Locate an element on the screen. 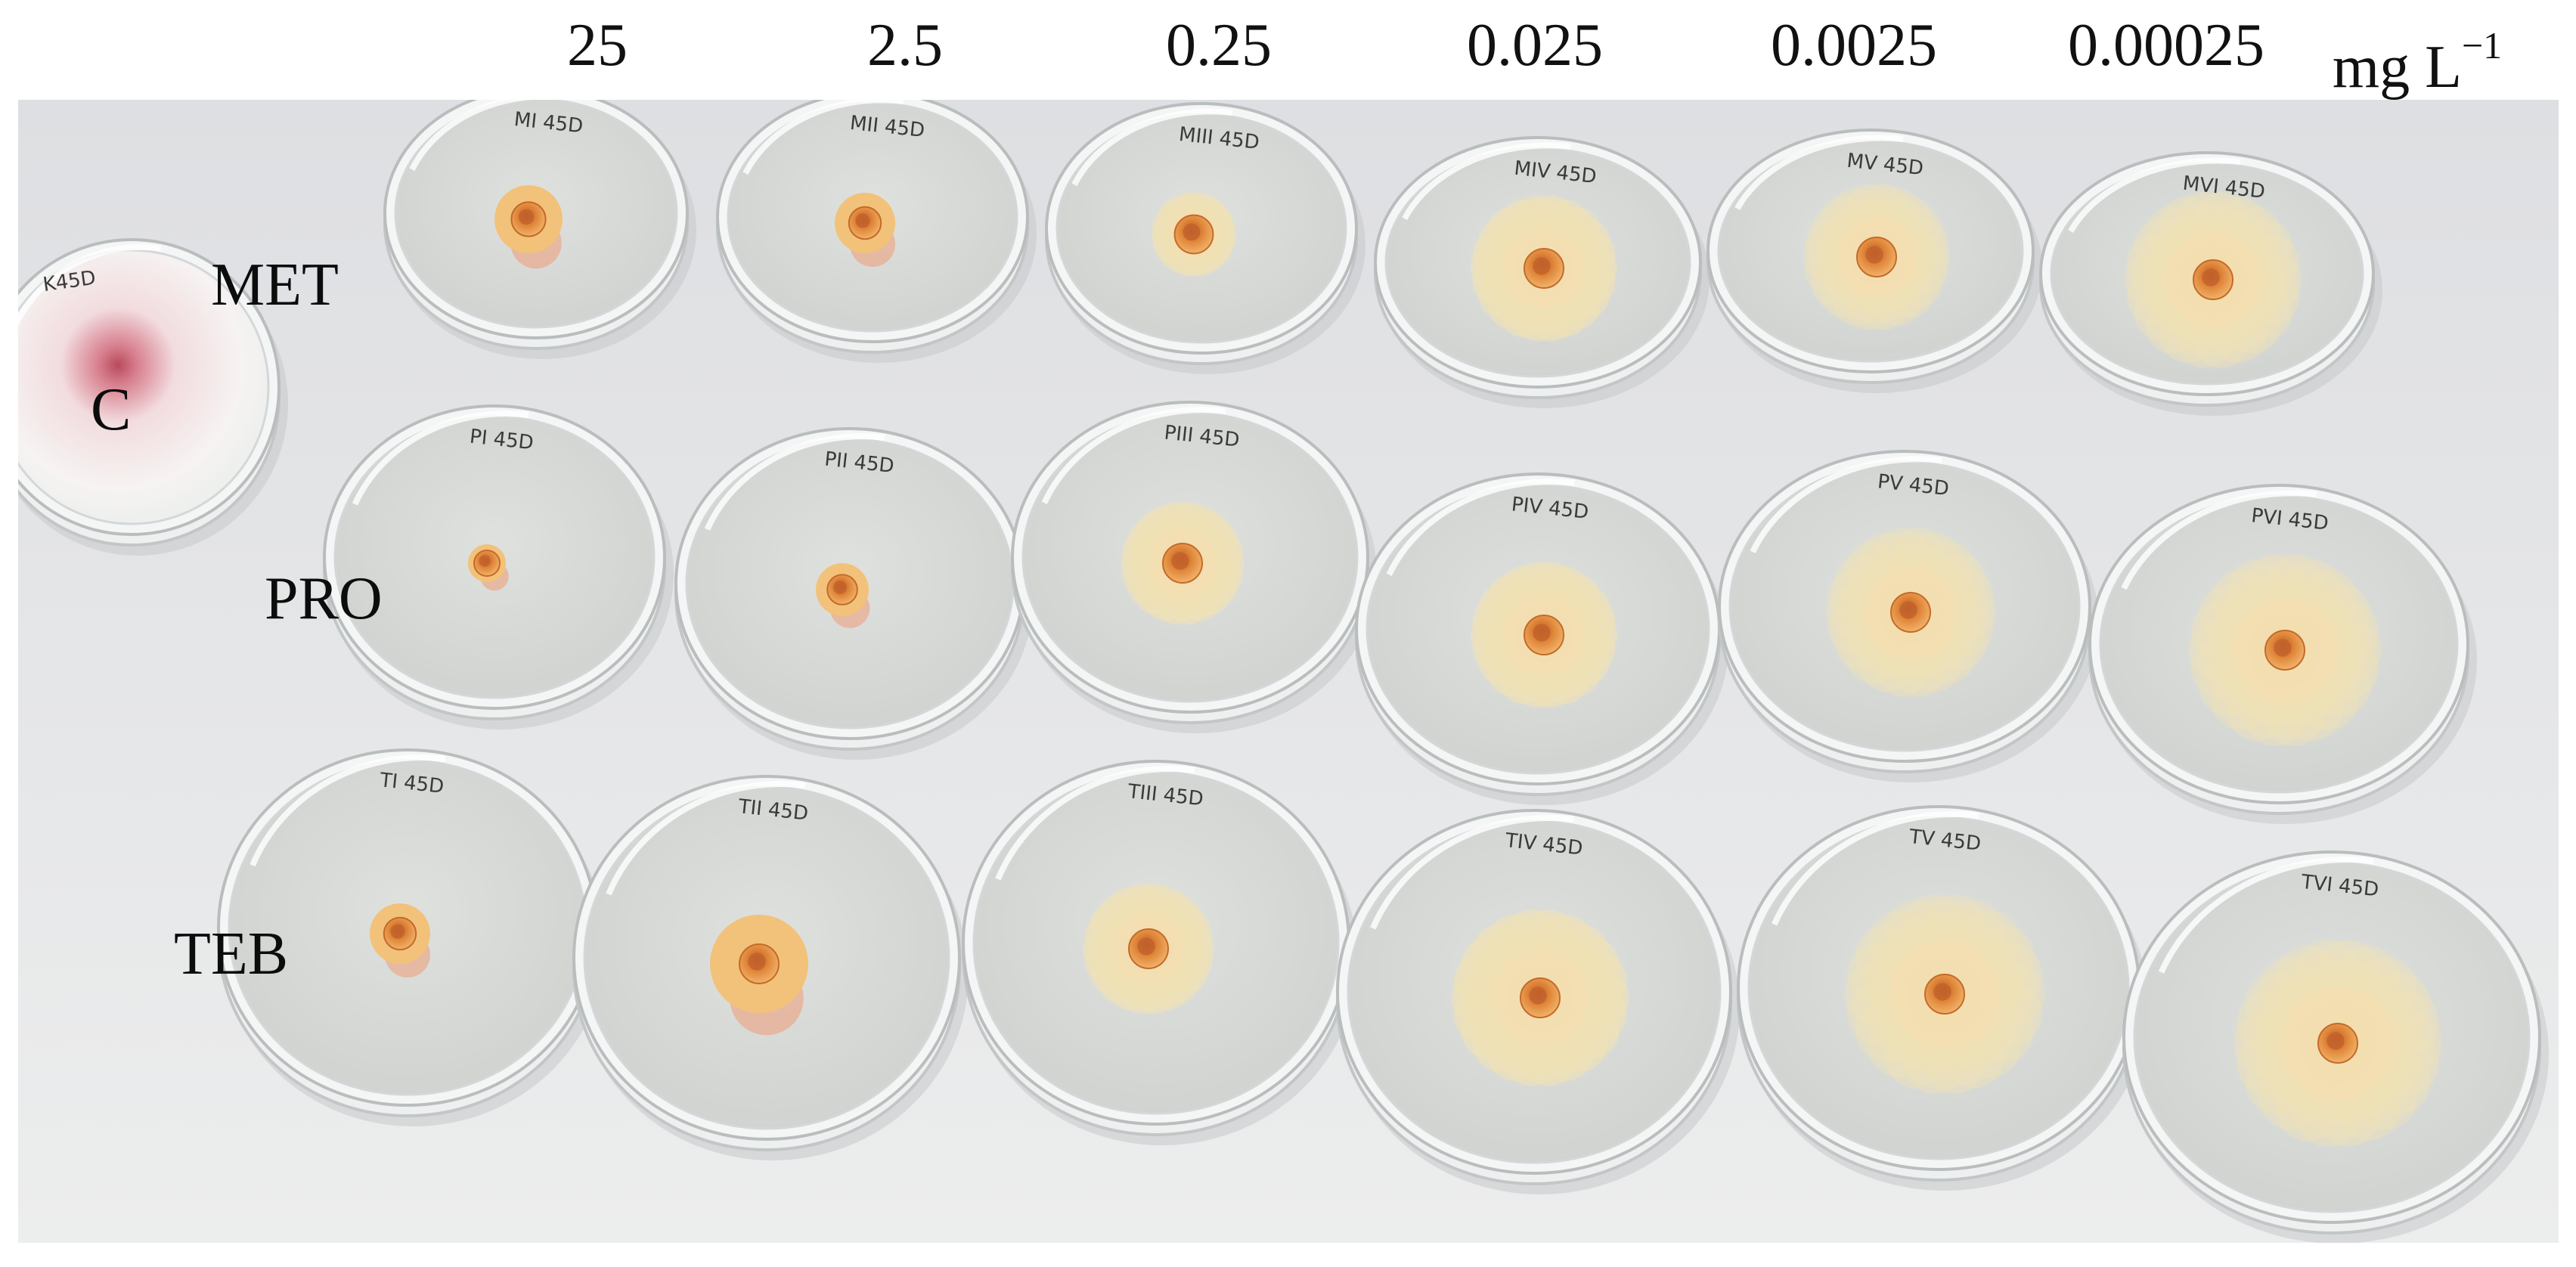 This screenshot has width=2576, height=1267. pro-dish: PV 45D is located at coordinates (1909, 616).